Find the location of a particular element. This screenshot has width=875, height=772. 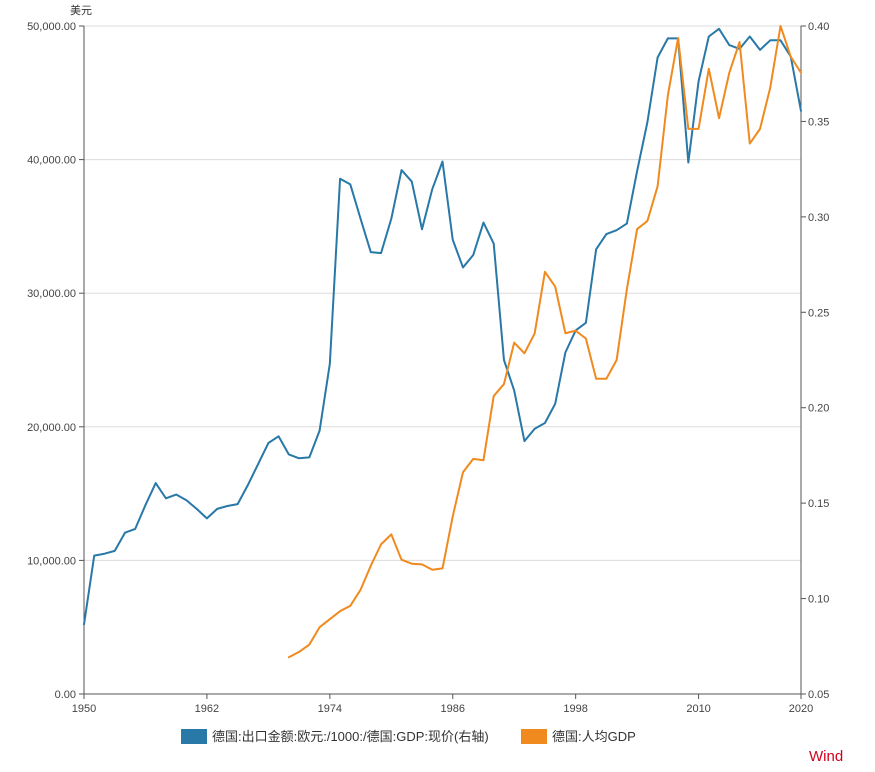

x-axis-ticks: 1950 1962 1974 1986 1998 2010 2020 is located at coordinates (442, 704).